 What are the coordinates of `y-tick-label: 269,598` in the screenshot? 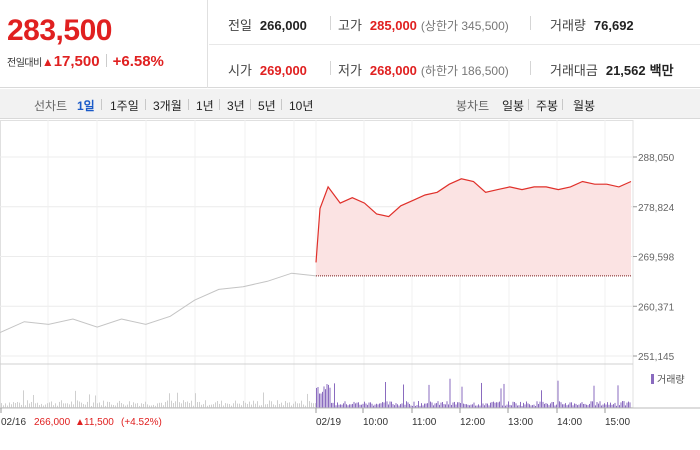 It's located at (656, 258).